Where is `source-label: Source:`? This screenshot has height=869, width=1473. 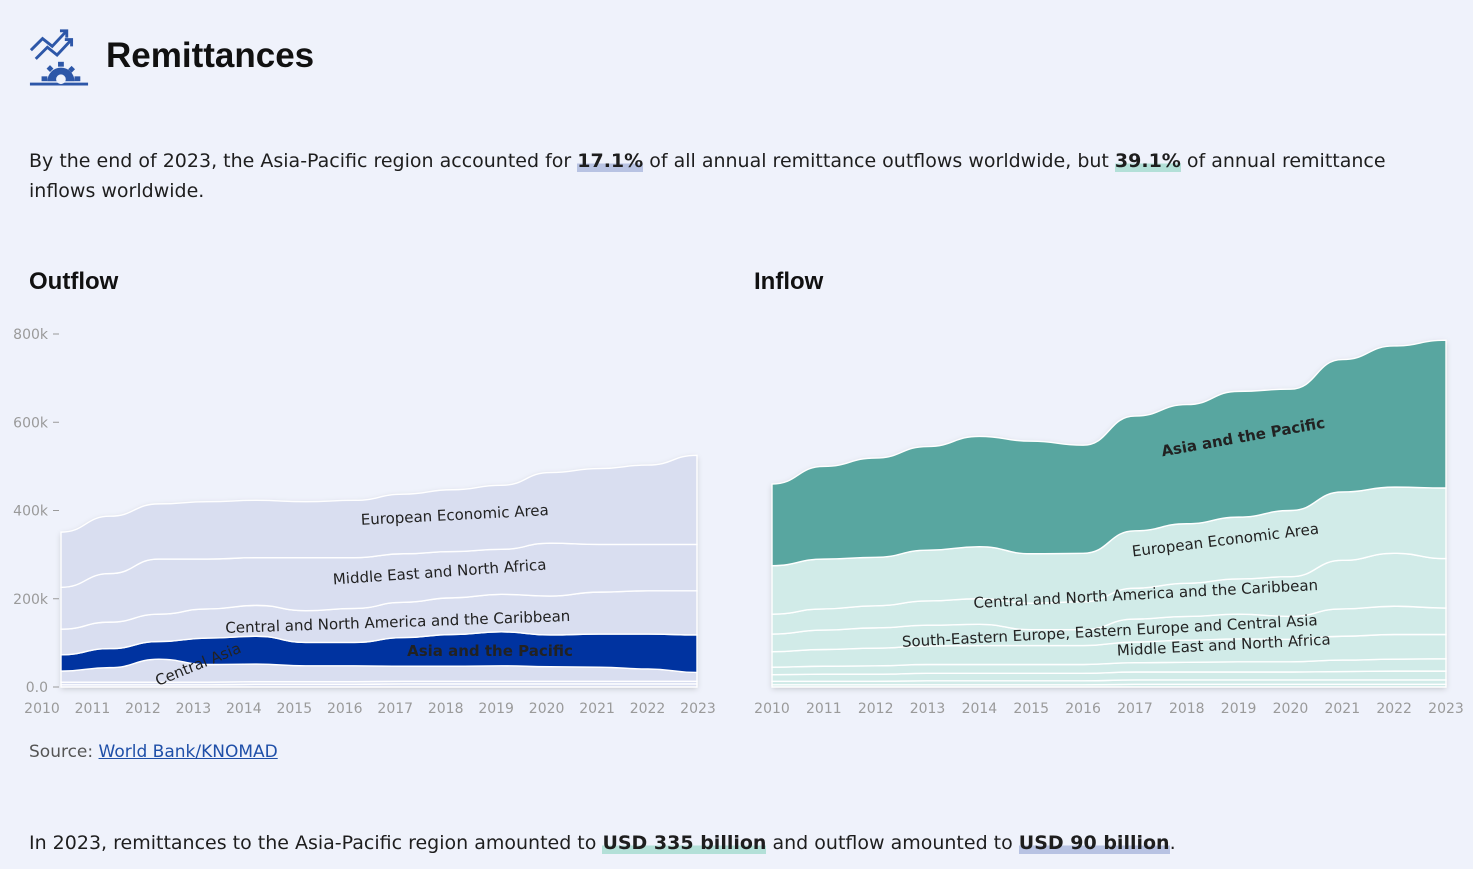
source-label: Source: is located at coordinates (64, 752).